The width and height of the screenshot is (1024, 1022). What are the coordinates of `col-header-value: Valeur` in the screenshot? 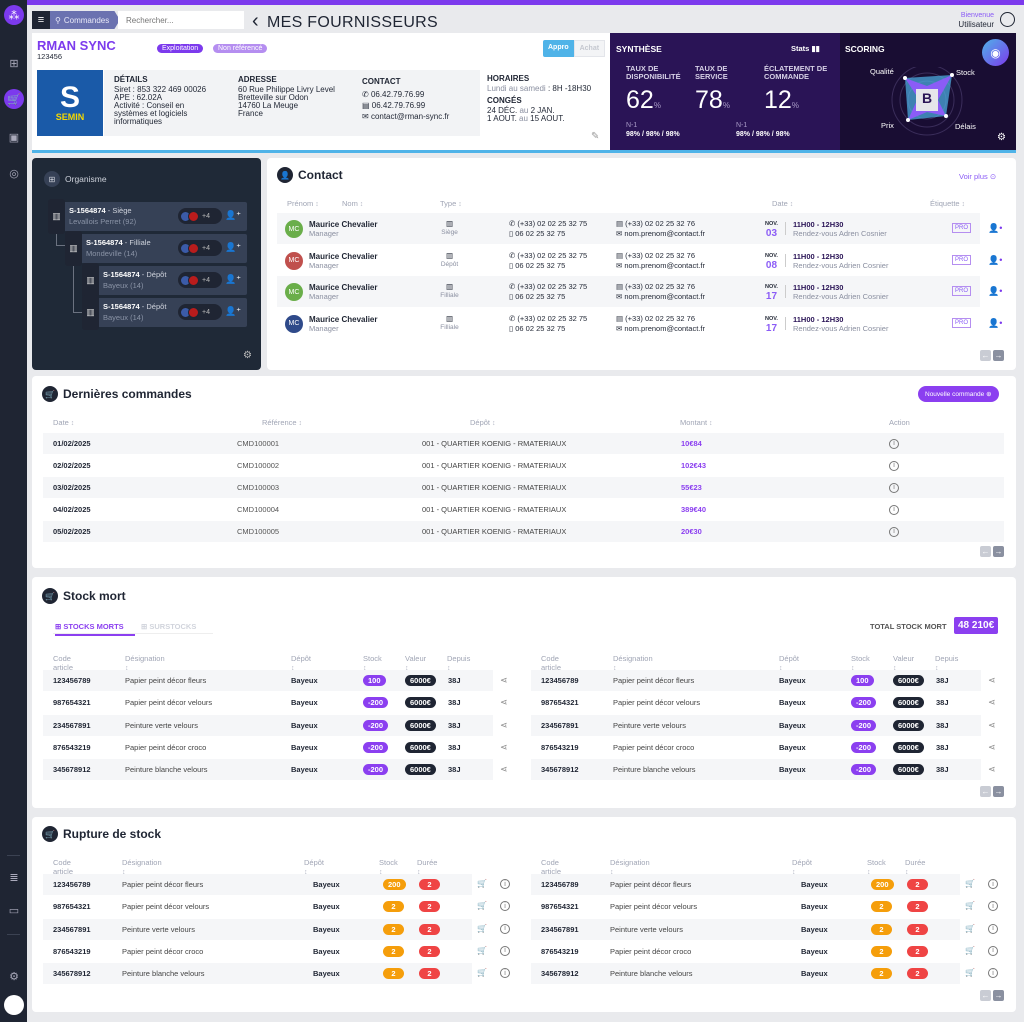 It's located at (415, 663).